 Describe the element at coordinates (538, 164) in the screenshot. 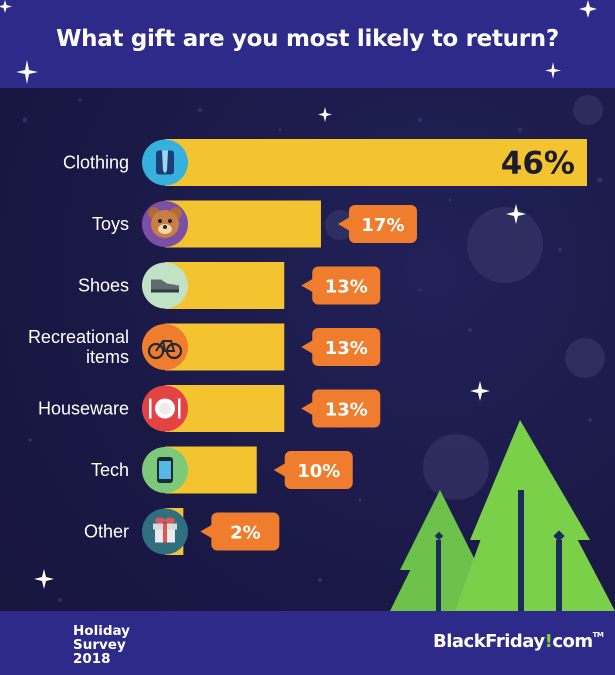

I see `value-label-0: 46%` at that location.